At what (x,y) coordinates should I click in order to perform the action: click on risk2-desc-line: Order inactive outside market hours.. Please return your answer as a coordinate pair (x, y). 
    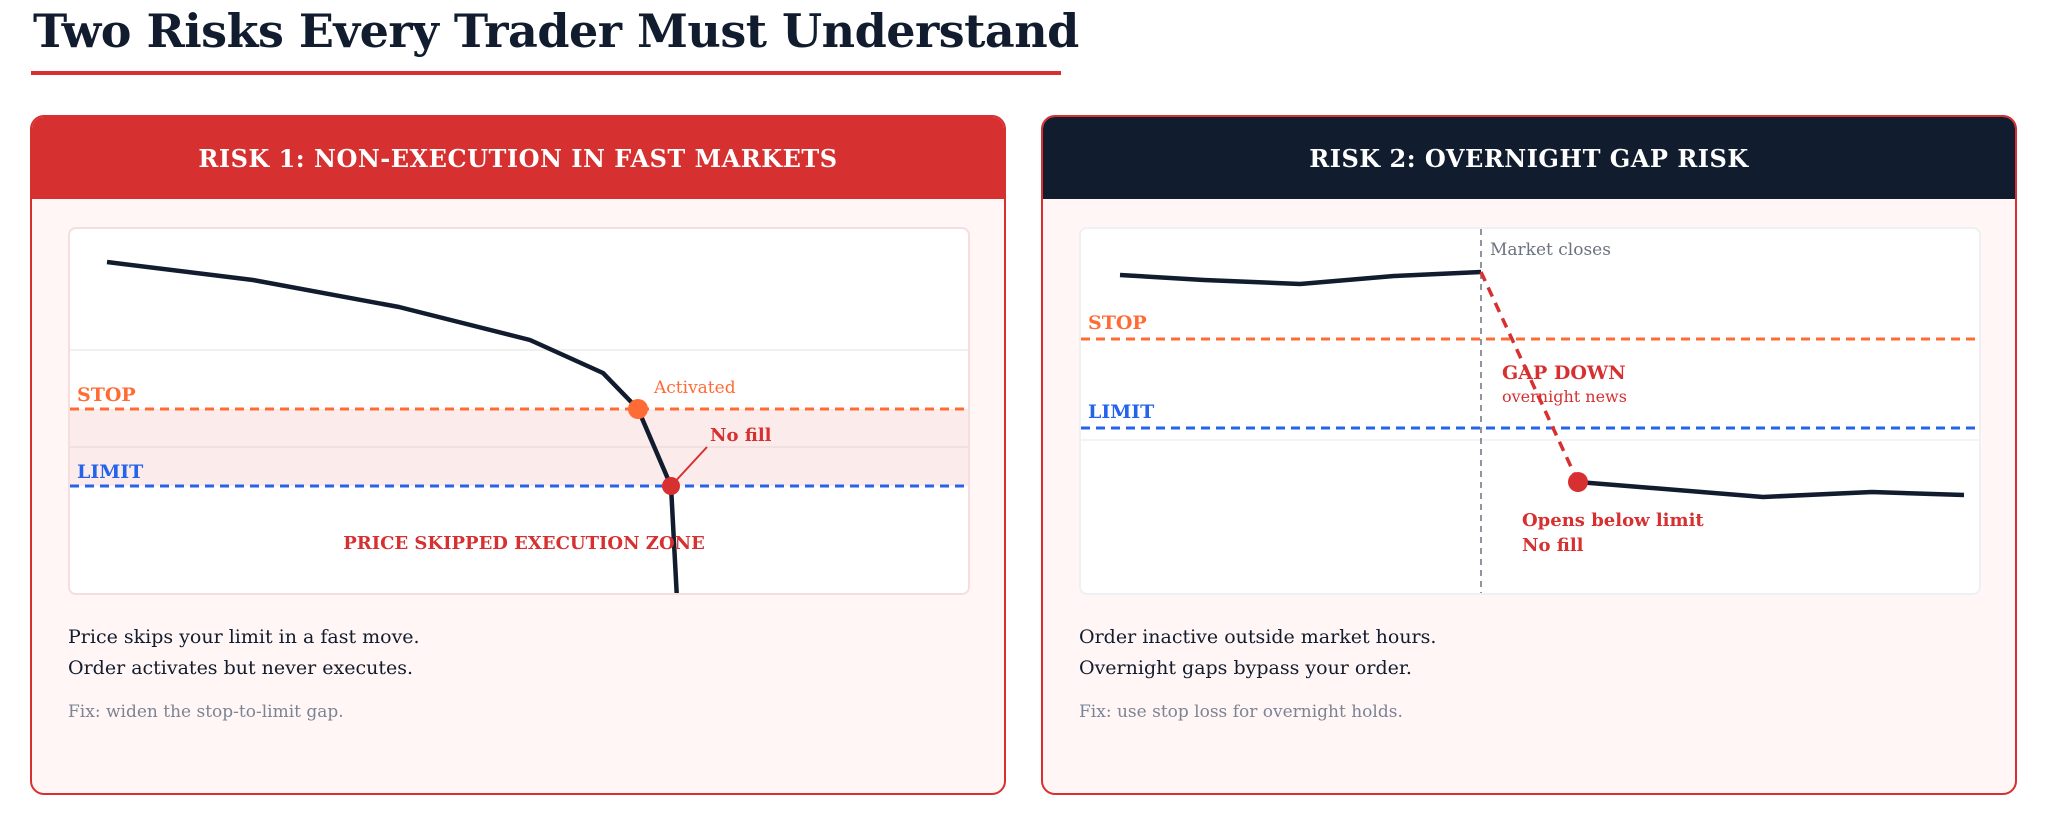
    Looking at the image, I should click on (1258, 637).